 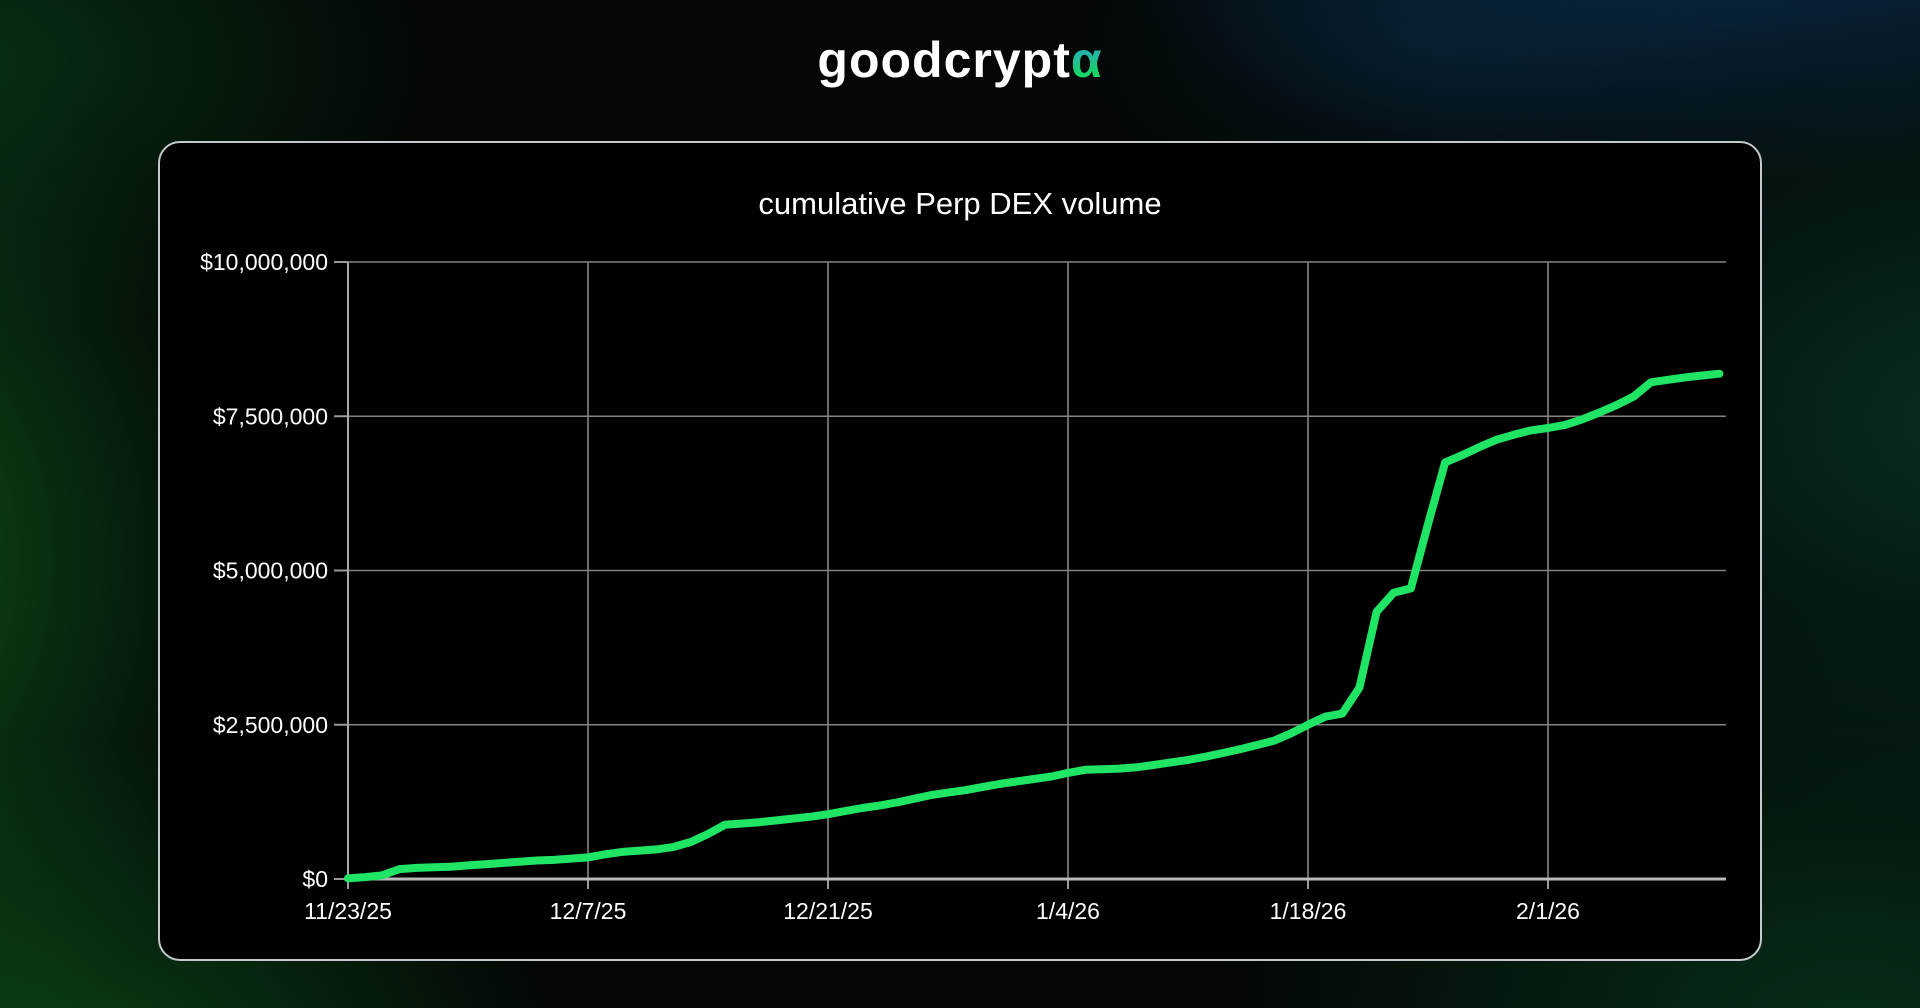 What do you see at coordinates (270, 725) in the screenshot?
I see `y-axis-label: $2,500,000` at bounding box center [270, 725].